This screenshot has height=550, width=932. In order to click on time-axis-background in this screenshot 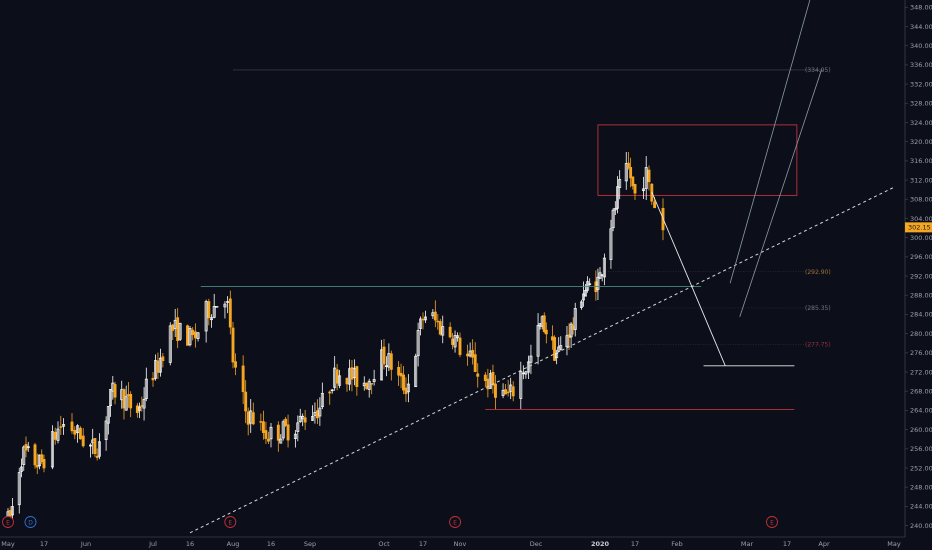, I will do `click(452, 543)`.